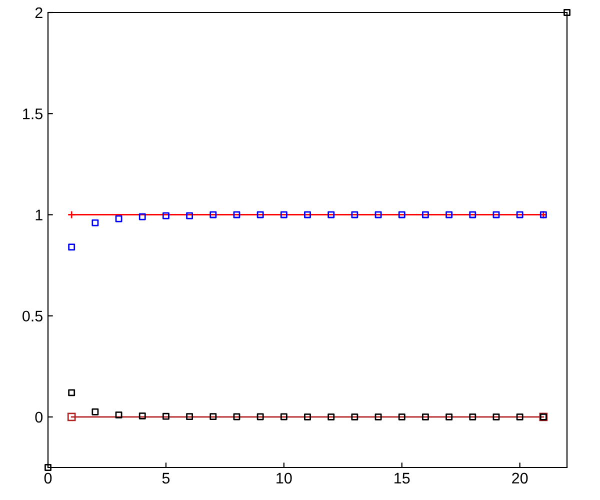  What do you see at coordinates (32, 316) in the screenshot?
I see `y-tick-label: 0.5` at bounding box center [32, 316].